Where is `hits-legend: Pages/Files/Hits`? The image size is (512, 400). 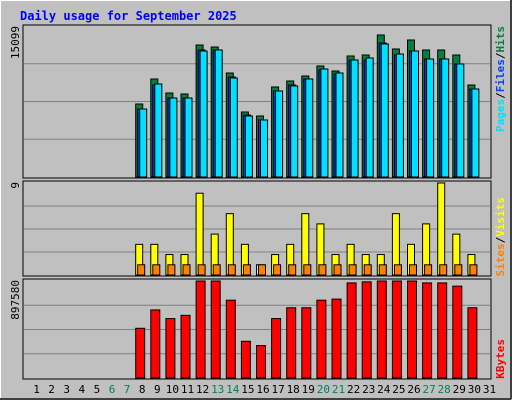
hits-legend: Pages/Files/Hits is located at coordinates (500, 79).